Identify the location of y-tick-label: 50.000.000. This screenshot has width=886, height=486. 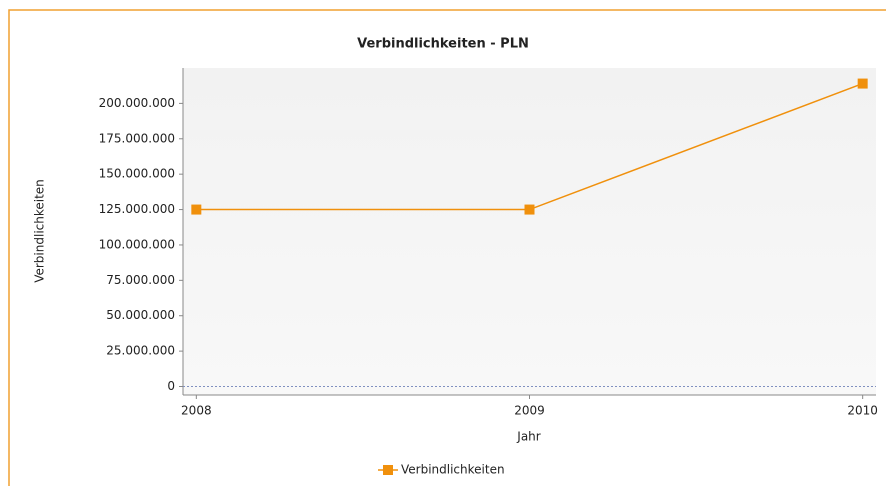
(140, 315).